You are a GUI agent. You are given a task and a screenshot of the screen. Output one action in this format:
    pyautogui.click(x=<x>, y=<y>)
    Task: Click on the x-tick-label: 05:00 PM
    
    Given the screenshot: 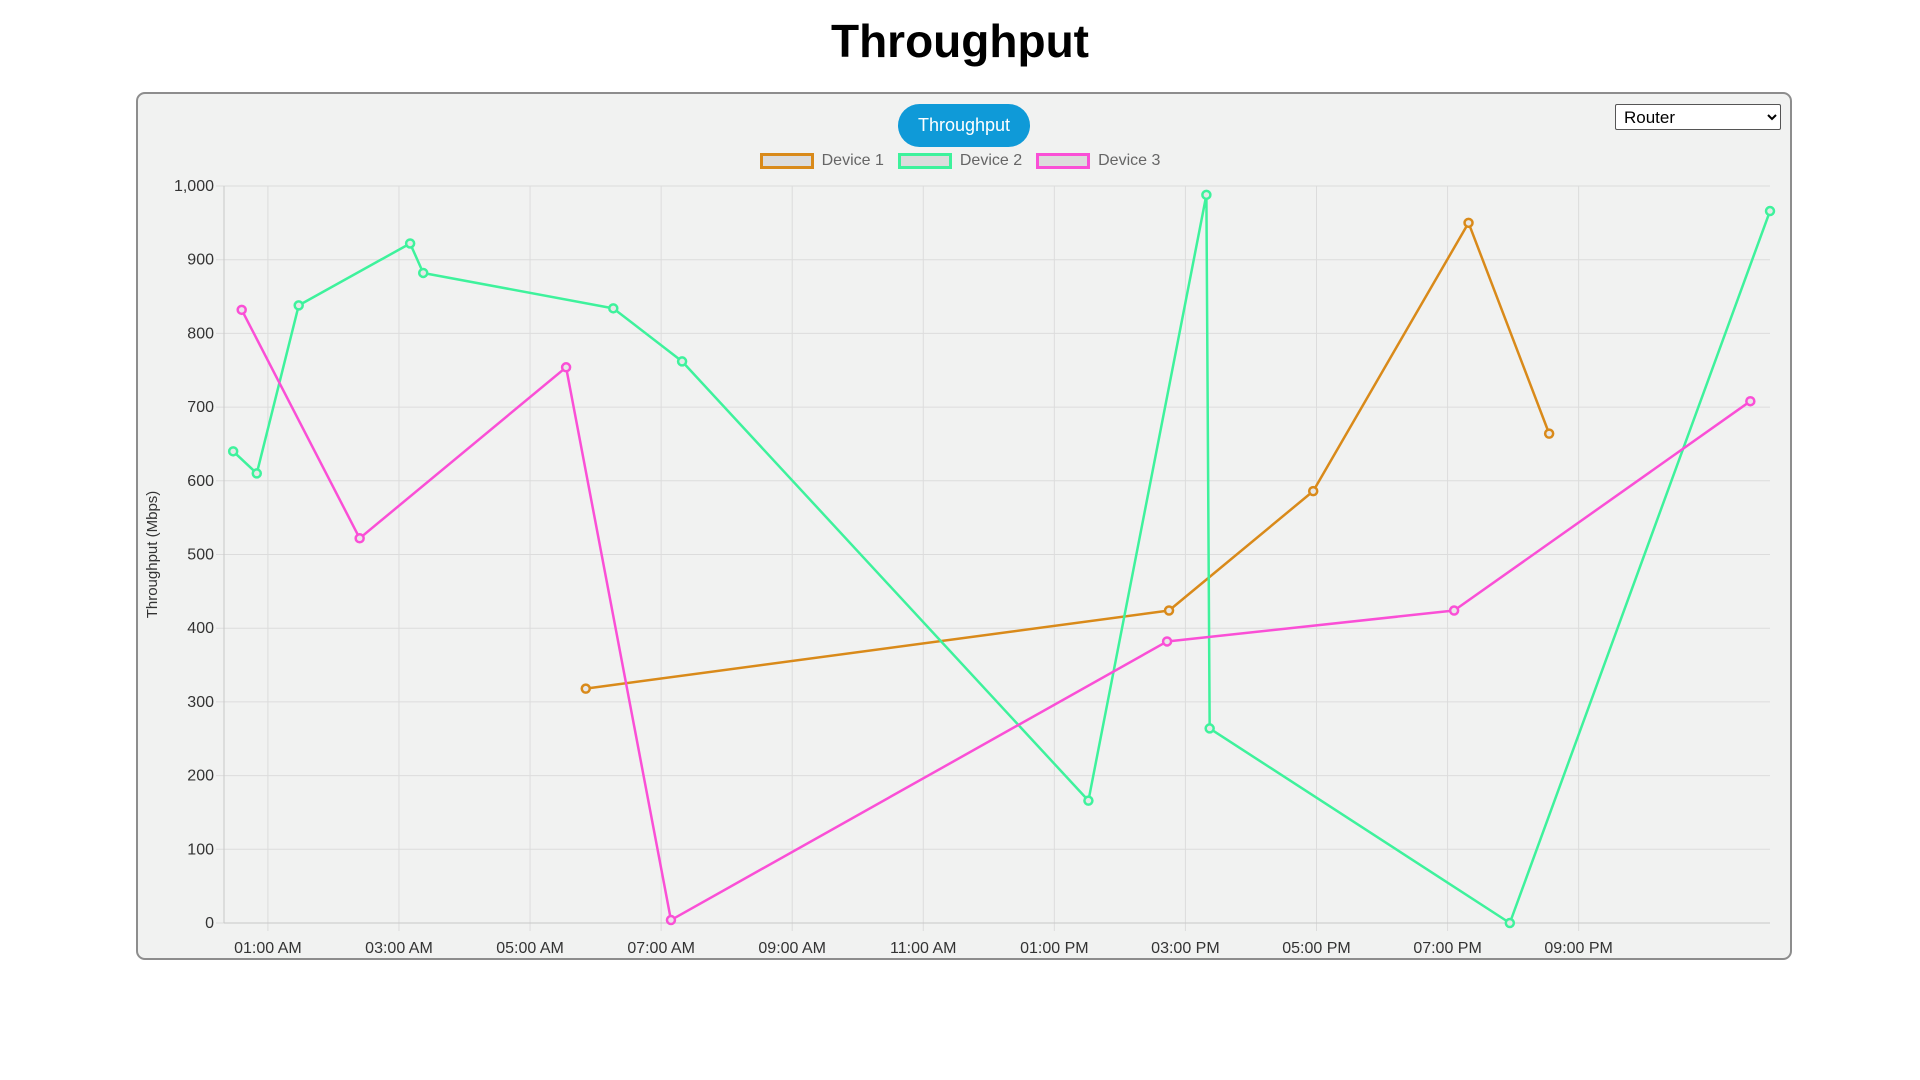 What is the action you would take?
    pyautogui.click(x=1316, y=948)
    